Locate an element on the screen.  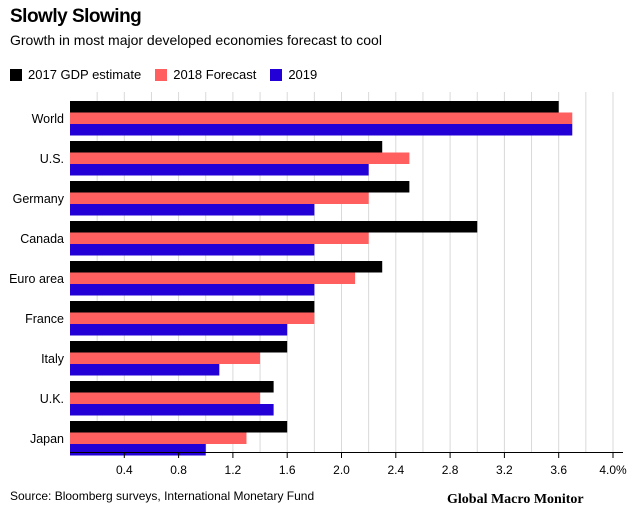
x-tick-label: 2.4 is located at coordinates (395, 470).